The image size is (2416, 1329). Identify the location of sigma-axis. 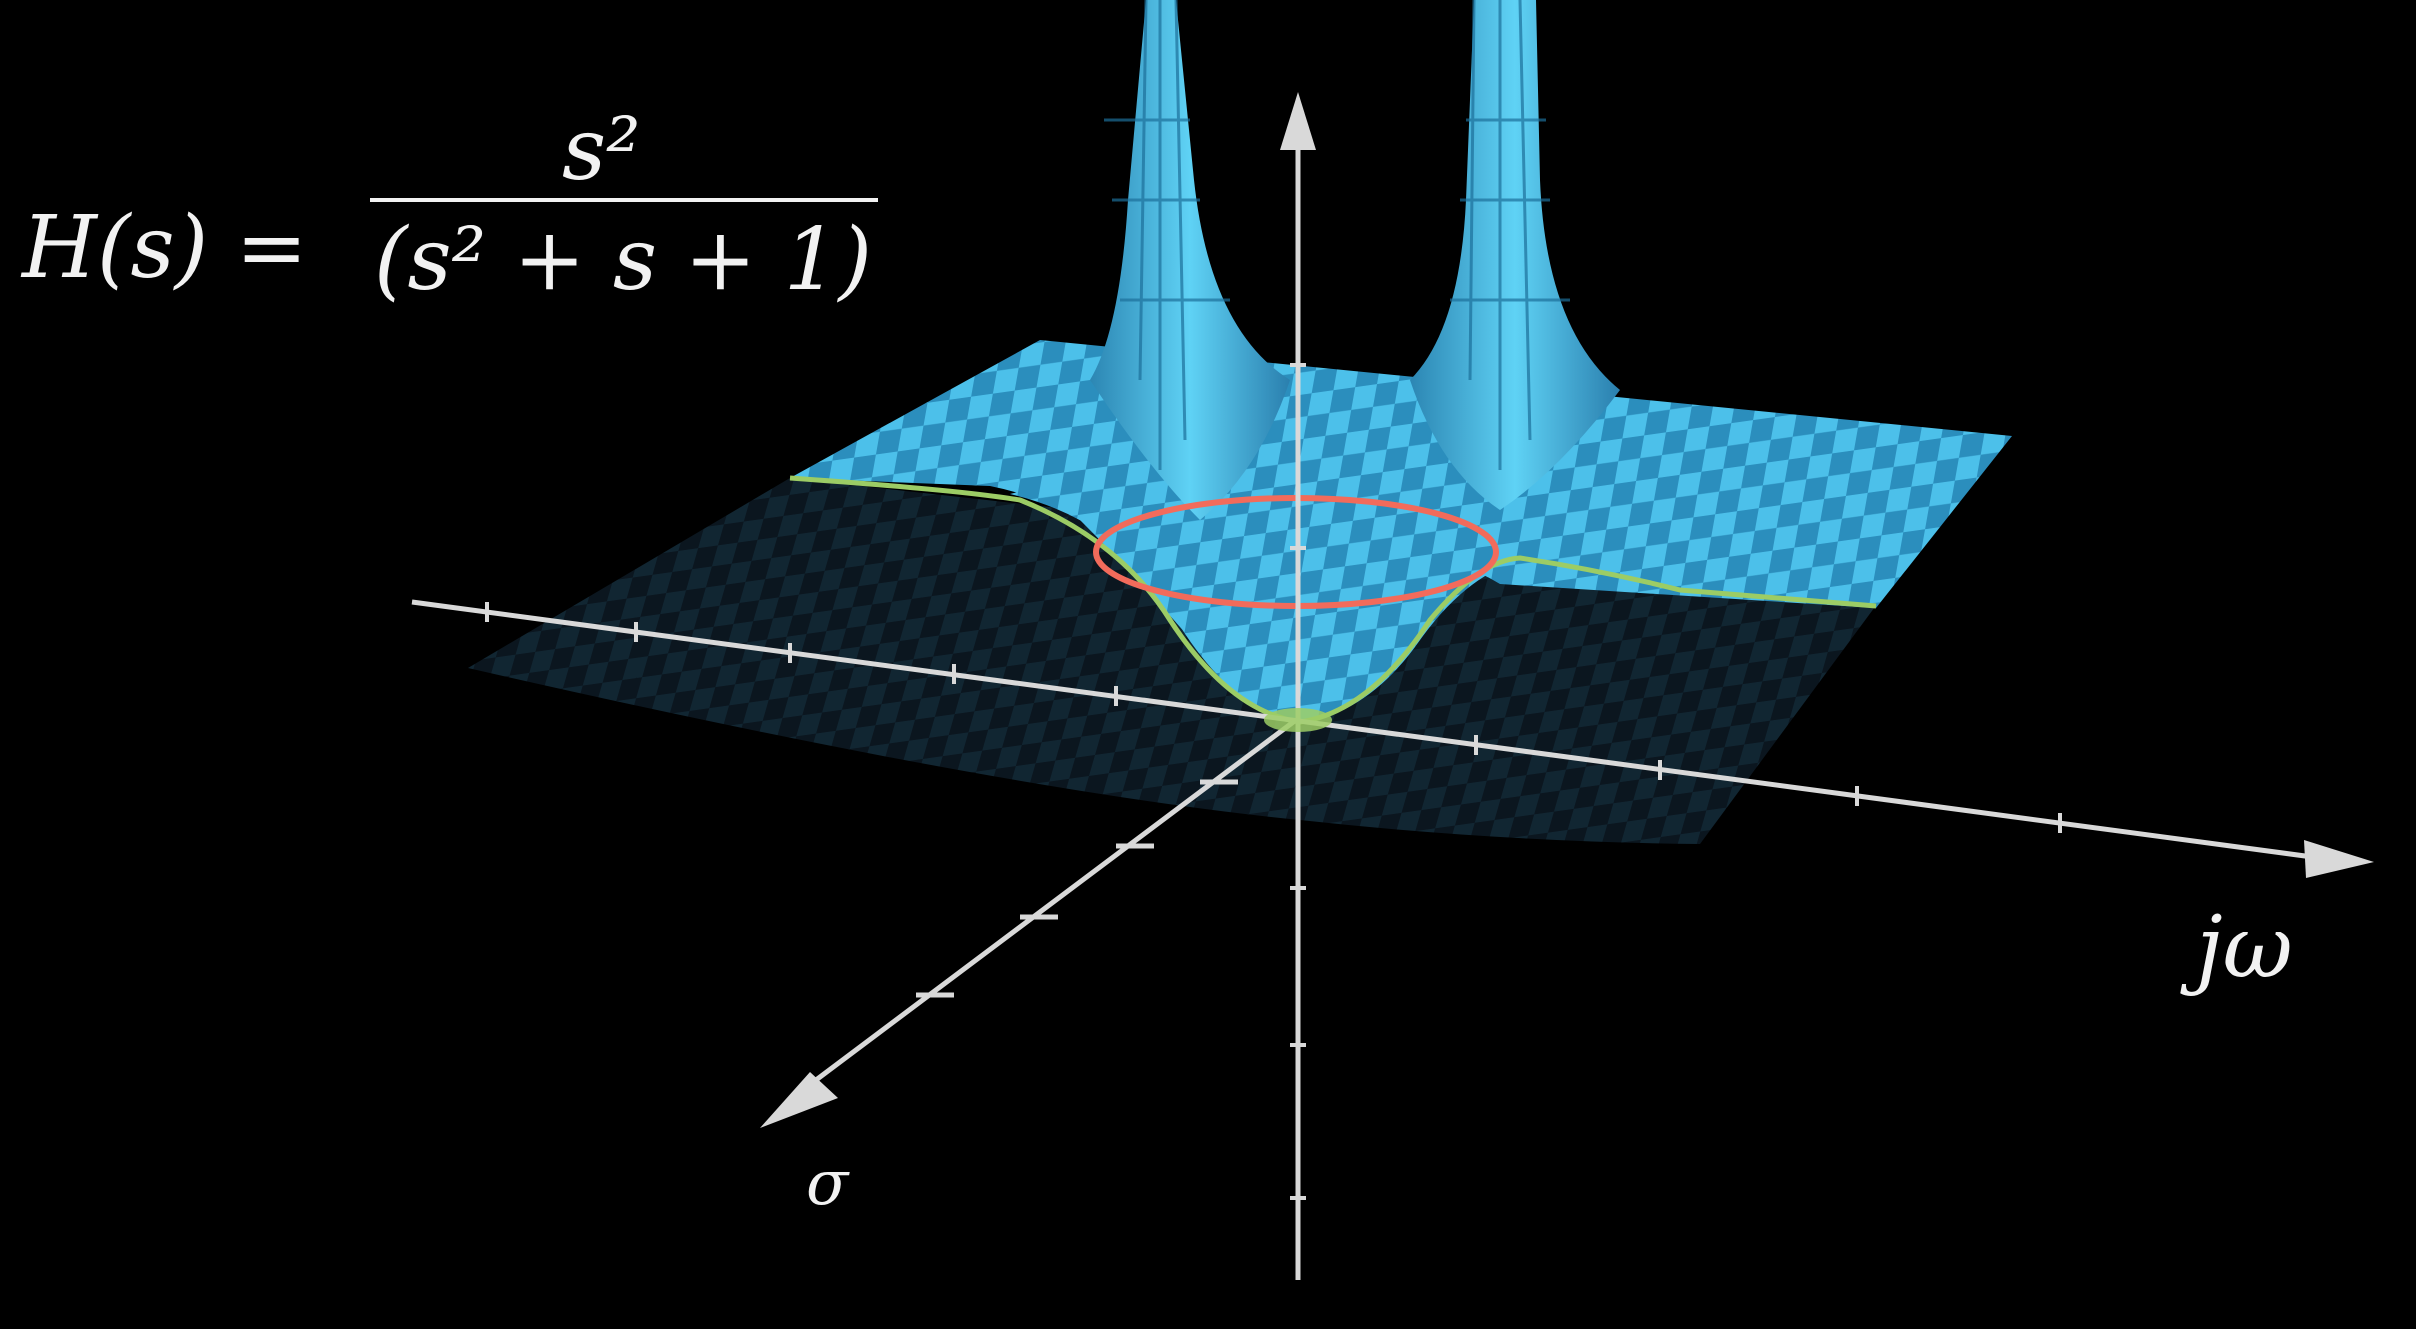
(1029, 923).